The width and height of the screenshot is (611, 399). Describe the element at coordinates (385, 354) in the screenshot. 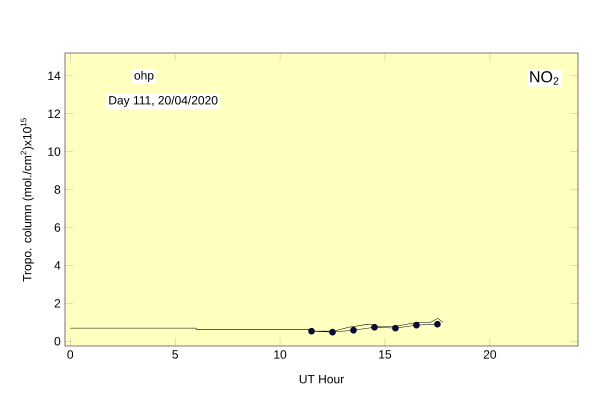

I see `x-tick-label: 15` at that location.